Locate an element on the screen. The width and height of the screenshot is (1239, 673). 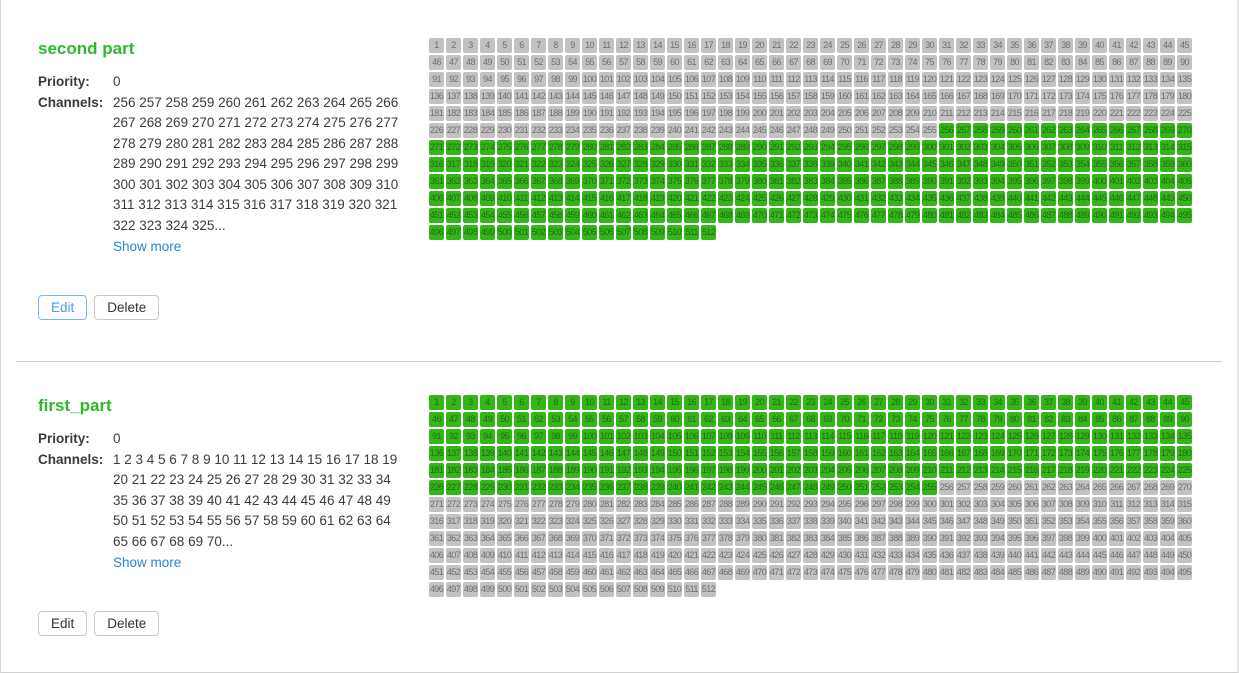
channel-cell: 508 is located at coordinates (640, 232).